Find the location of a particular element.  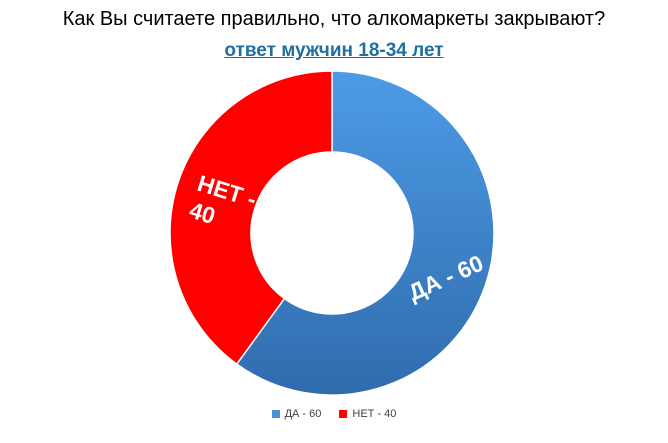

legend-label-no: НЕТ - 40 is located at coordinates (374, 414).